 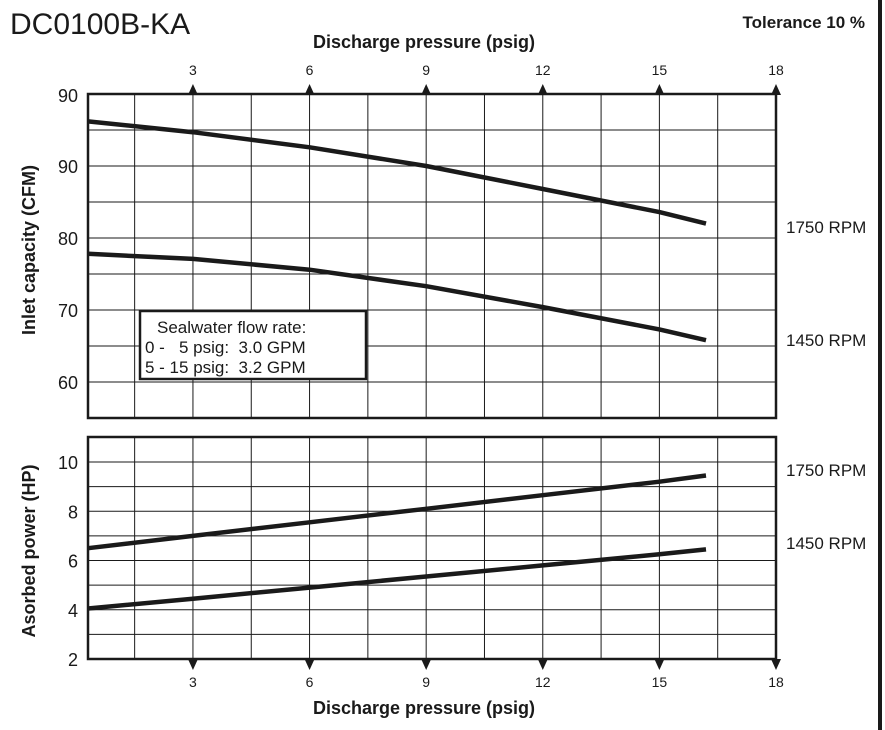 I want to click on bottom-x-axis-label: Discharge pressure (psig), so click(x=424, y=708).